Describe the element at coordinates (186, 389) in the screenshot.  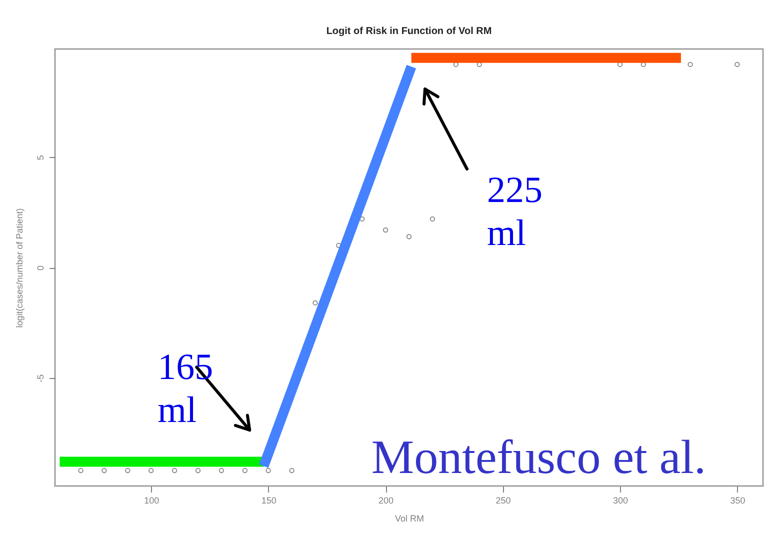
I see `annotation: 165 ml` at that location.